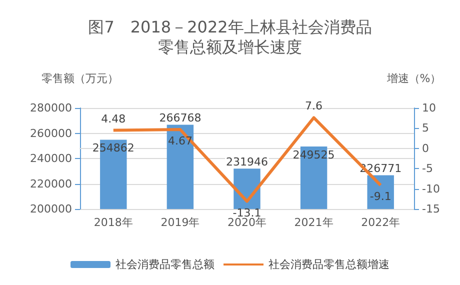  Describe the element at coordinates (80, 78) in the screenshot. I see `y-axis-title: 零售额（万元）` at that location.